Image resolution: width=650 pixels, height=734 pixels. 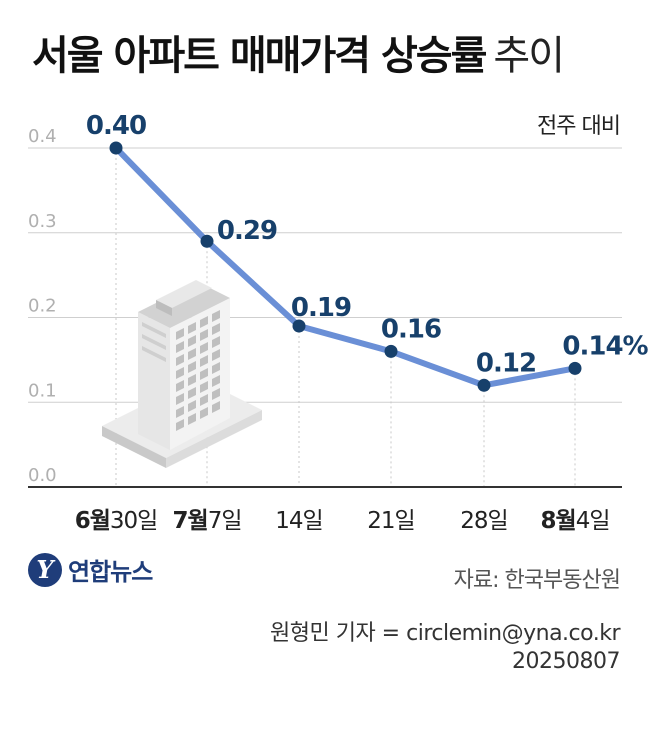 What do you see at coordinates (42, 136) in the screenshot?
I see `y-tick-label: 0.4` at bounding box center [42, 136].